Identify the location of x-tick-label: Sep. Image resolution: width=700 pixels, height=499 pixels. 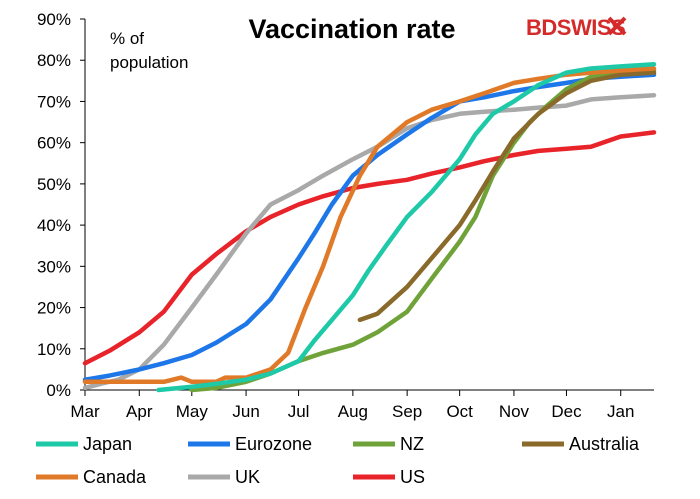
(407, 411).